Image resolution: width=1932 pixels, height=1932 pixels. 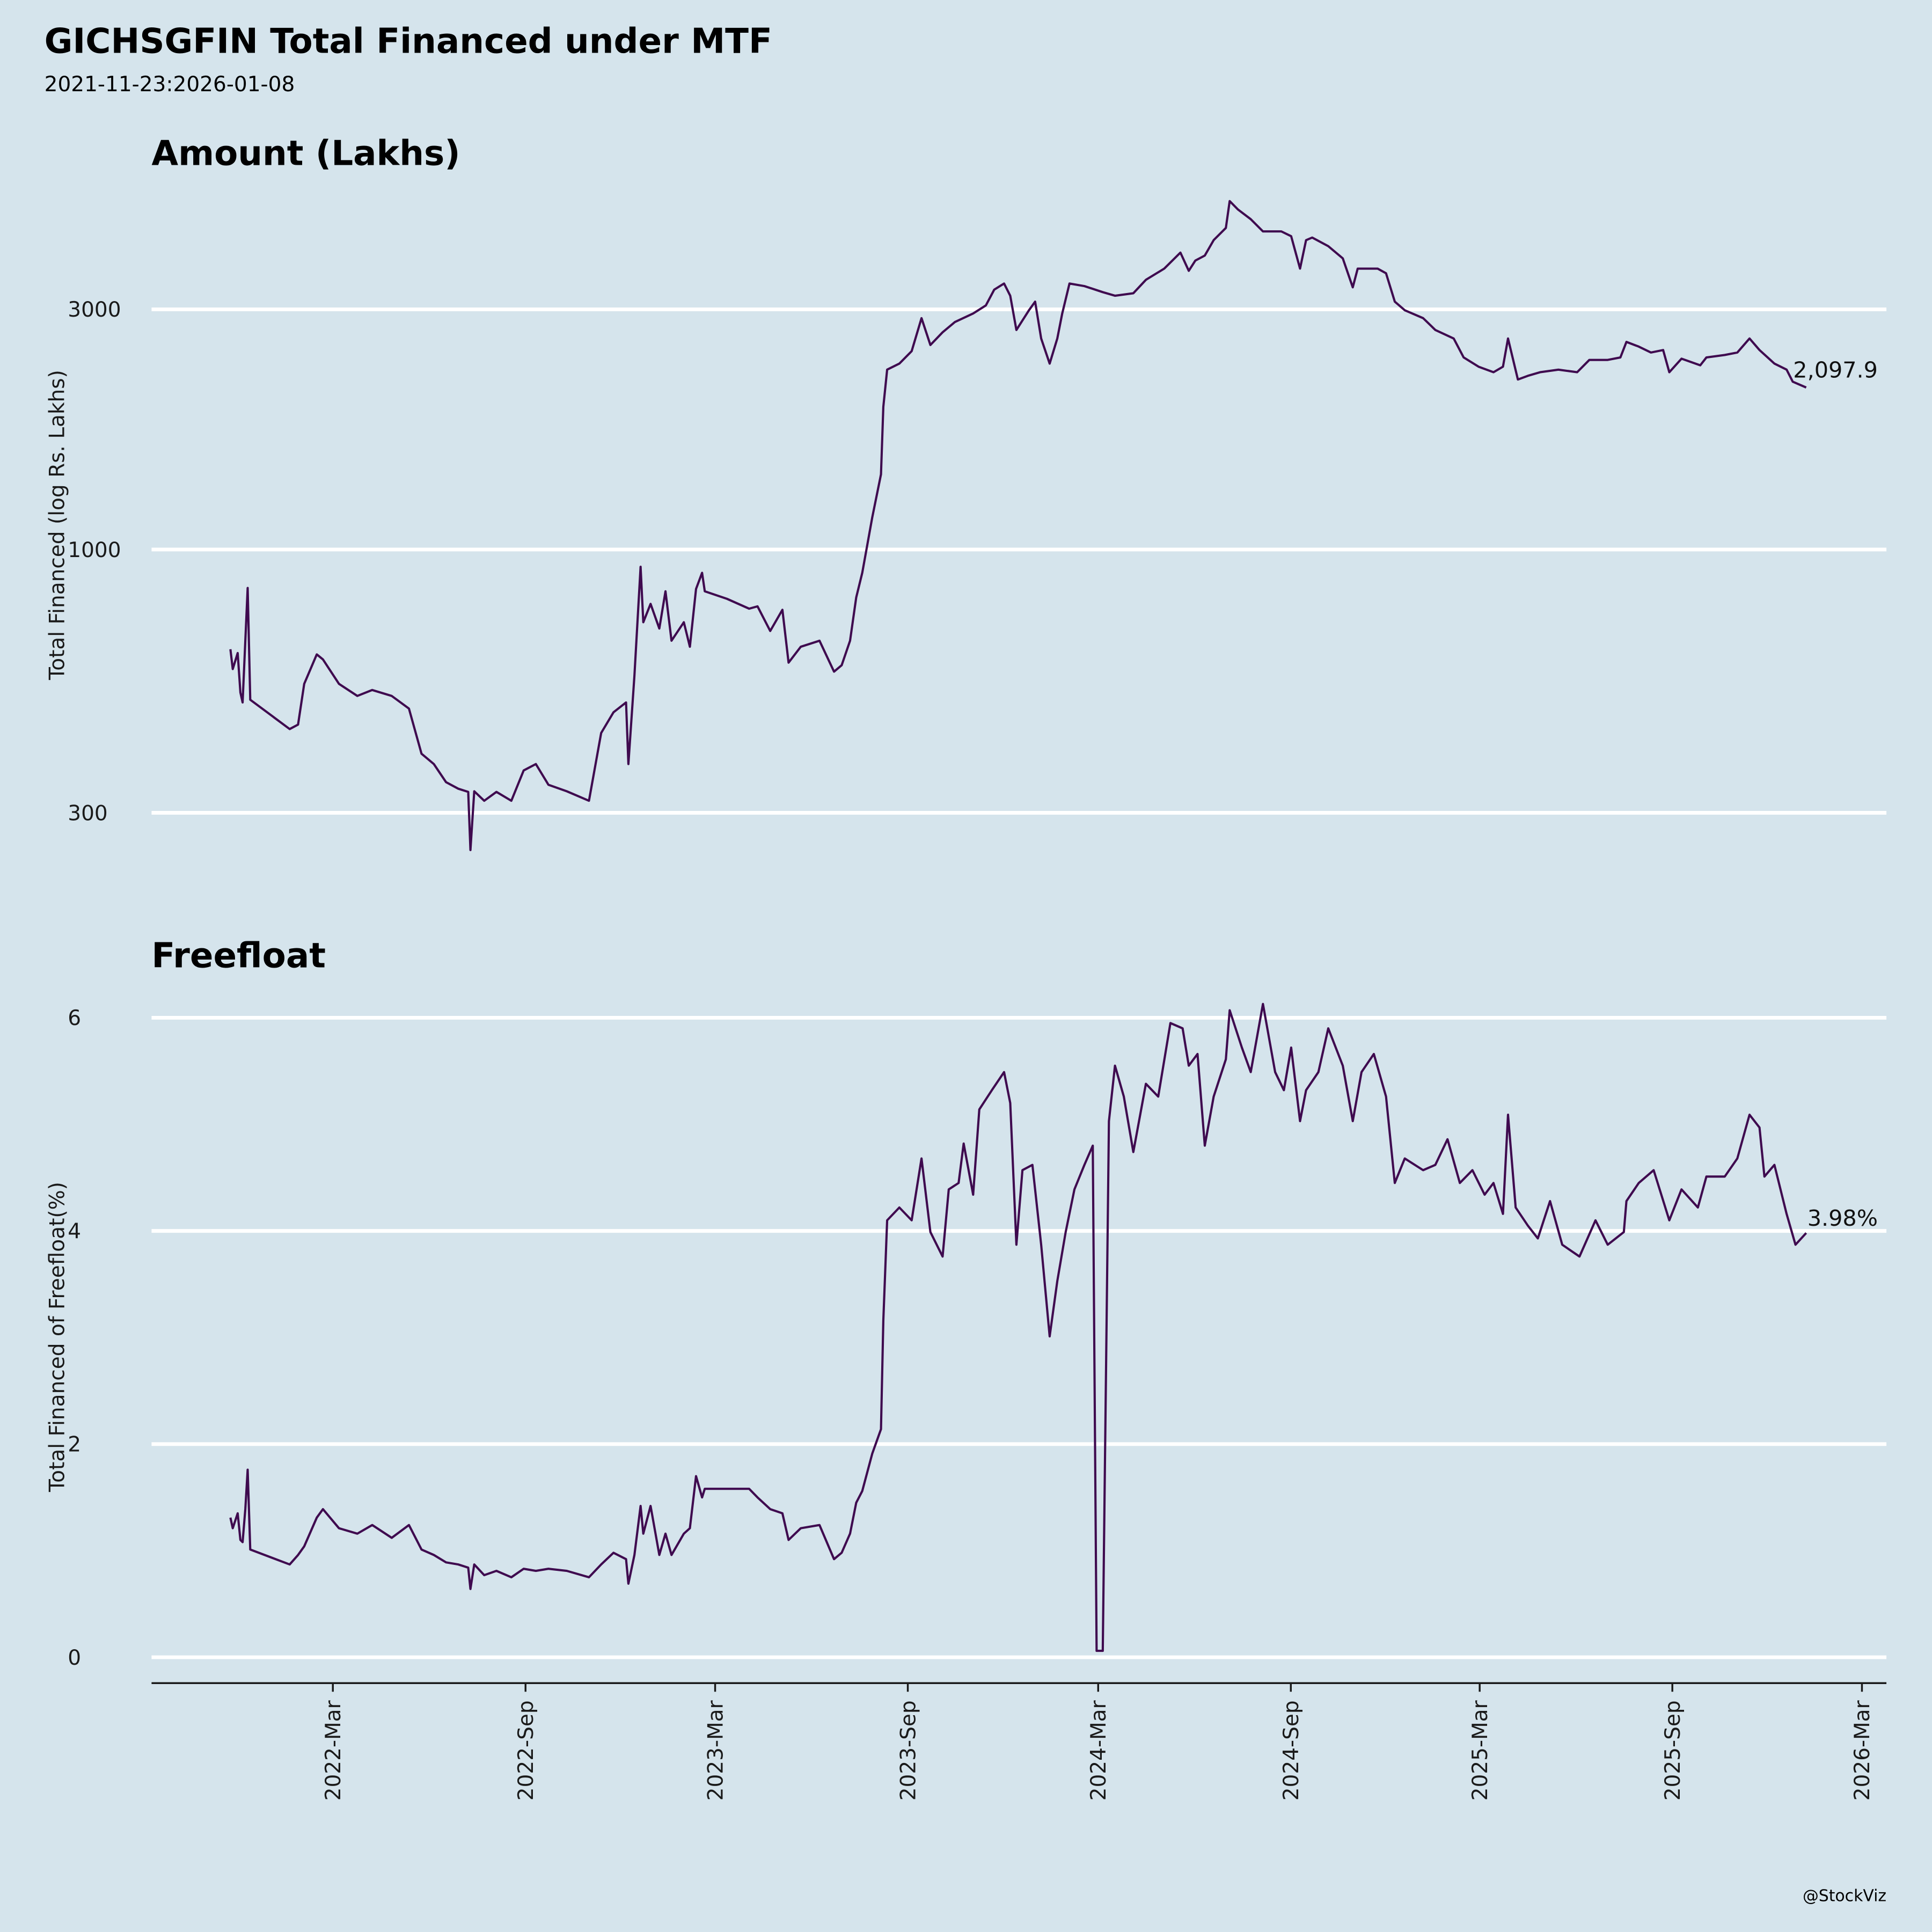 I want to click on panel-title-amount: Amount (Lakhs), so click(x=305, y=154).